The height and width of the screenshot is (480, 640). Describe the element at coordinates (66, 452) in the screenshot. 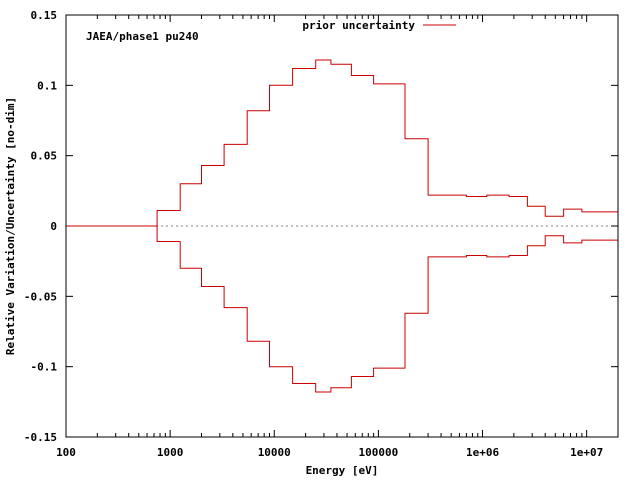

I see `x-tick-label: 100` at that location.